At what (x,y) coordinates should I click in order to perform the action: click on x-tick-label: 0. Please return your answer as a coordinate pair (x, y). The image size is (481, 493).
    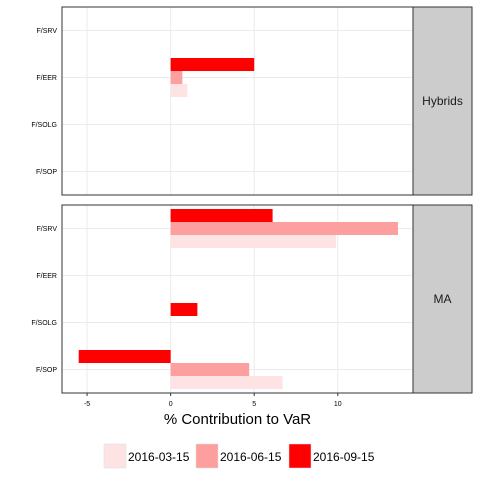
    Looking at the image, I should click on (171, 404).